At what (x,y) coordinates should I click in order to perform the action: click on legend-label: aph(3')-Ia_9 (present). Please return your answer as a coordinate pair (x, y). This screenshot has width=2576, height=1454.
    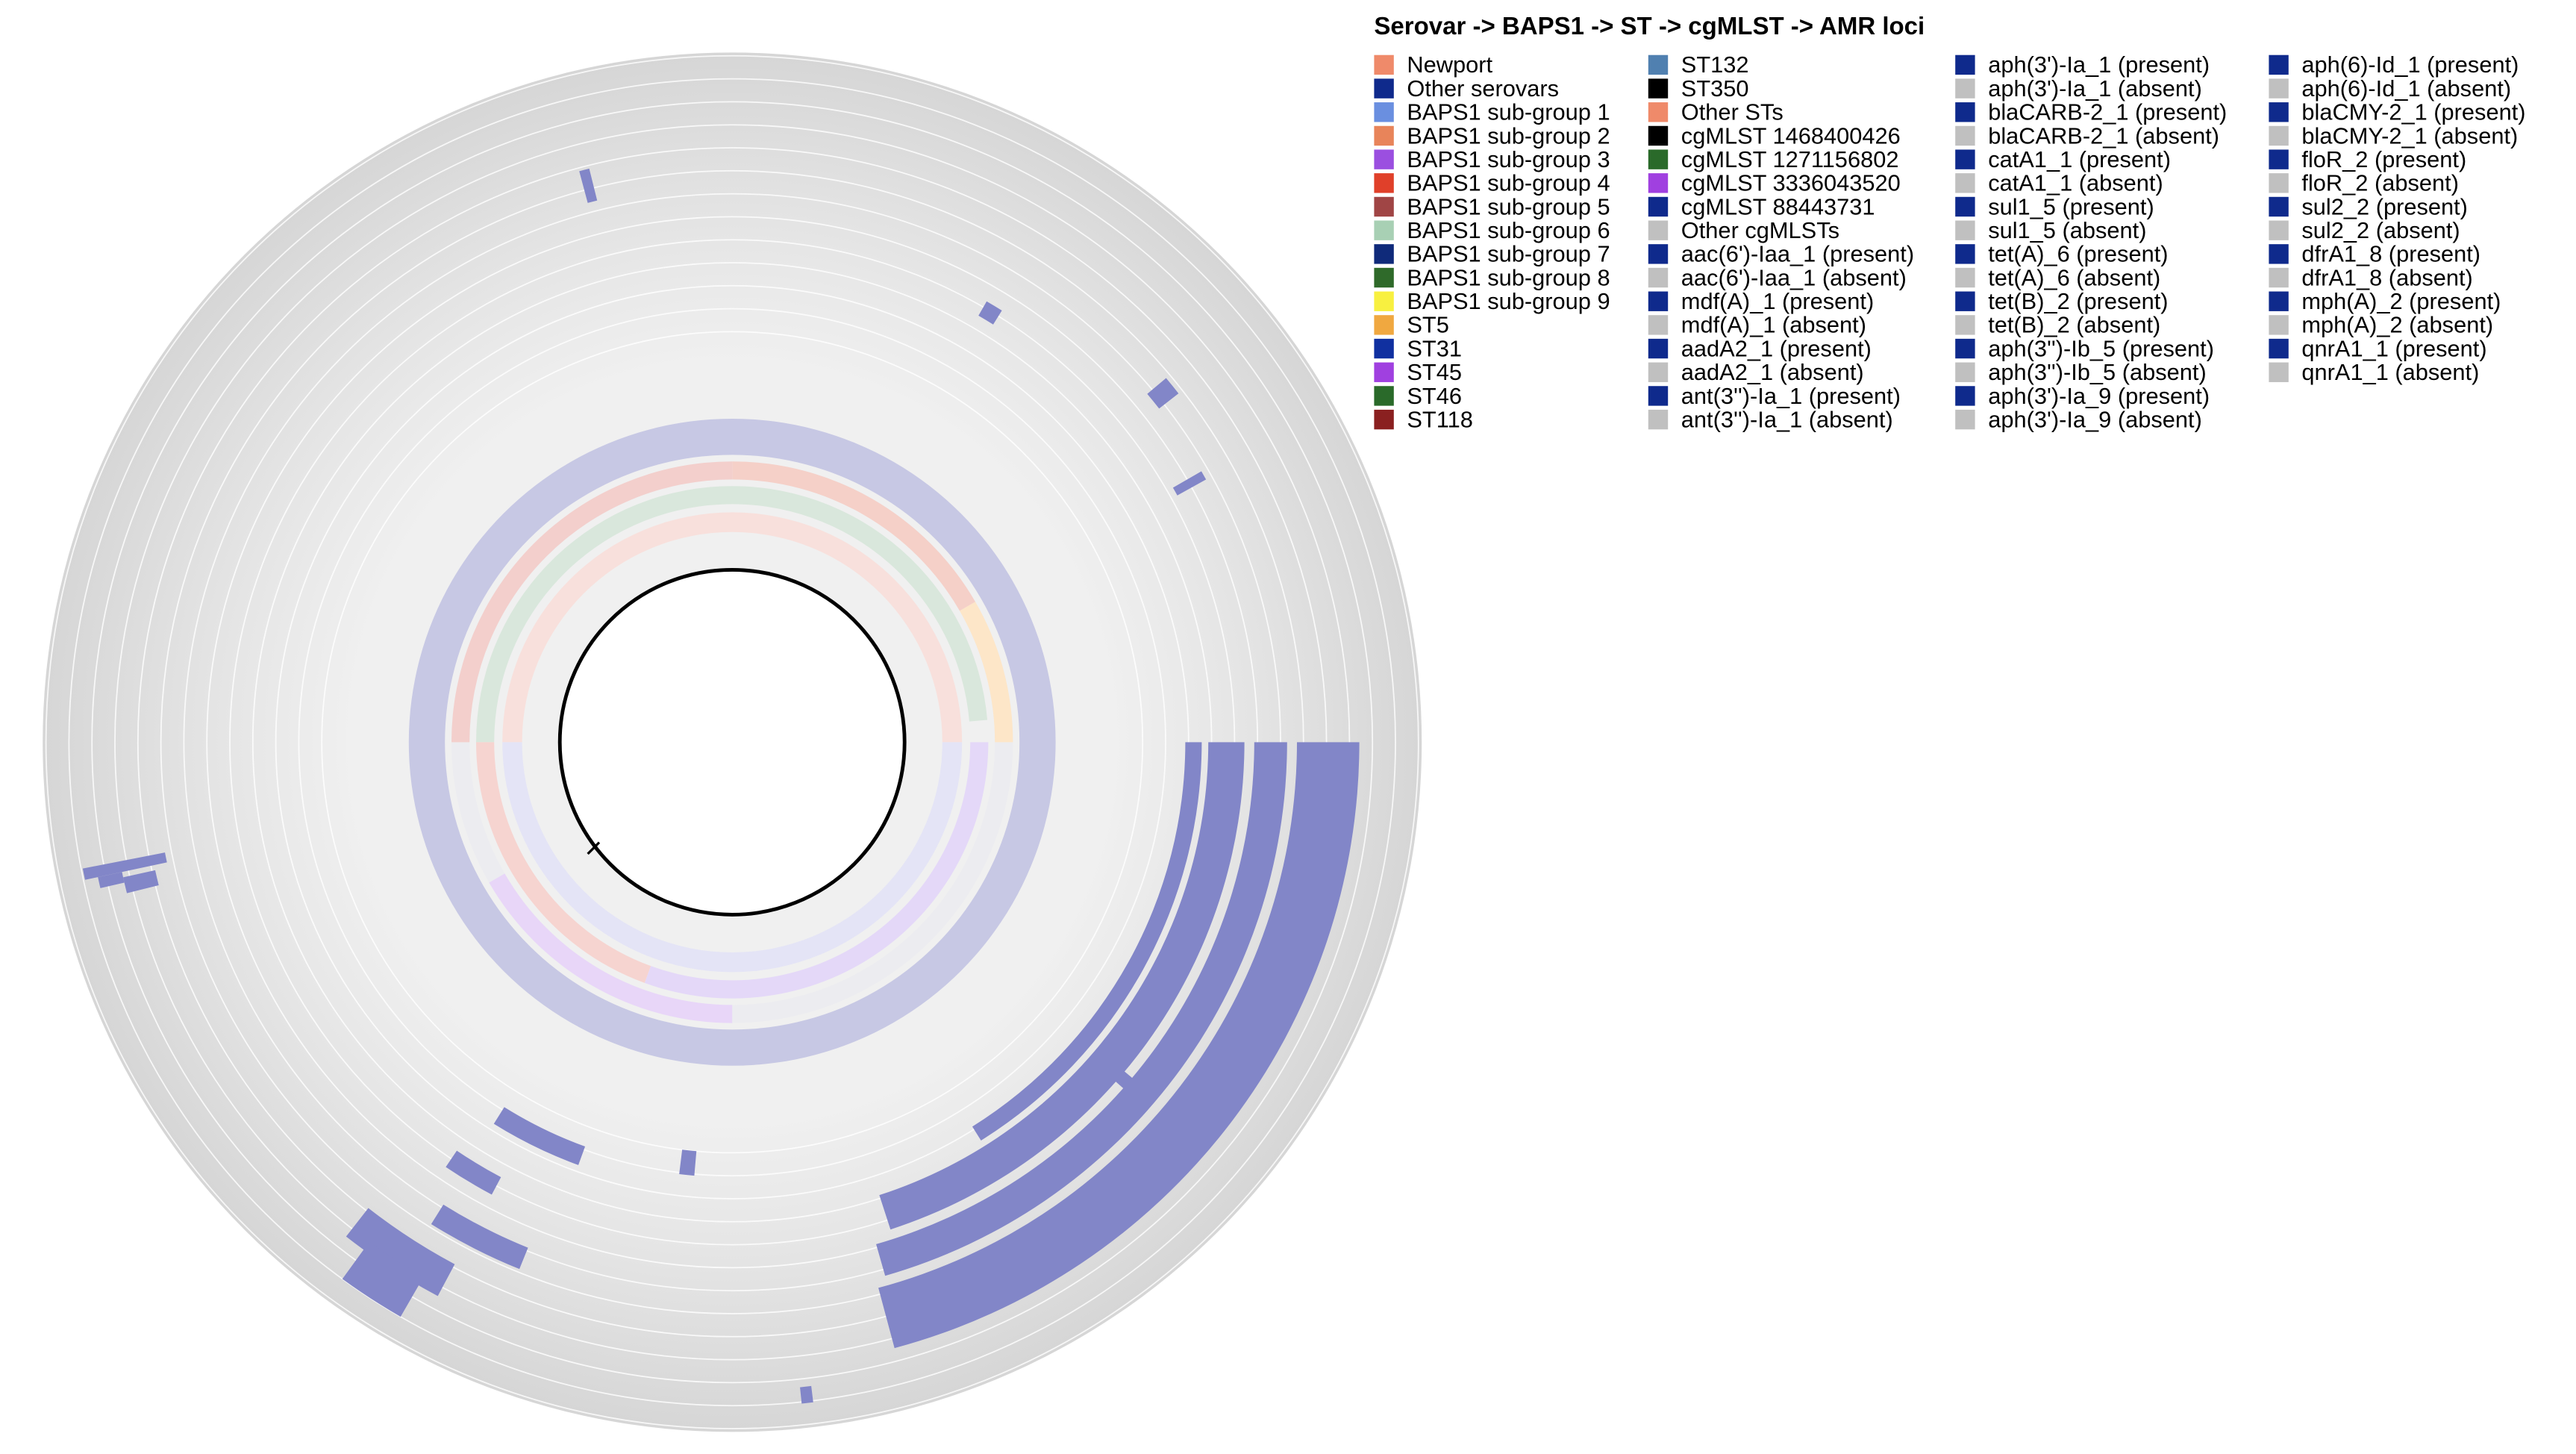
    Looking at the image, I should click on (2099, 396).